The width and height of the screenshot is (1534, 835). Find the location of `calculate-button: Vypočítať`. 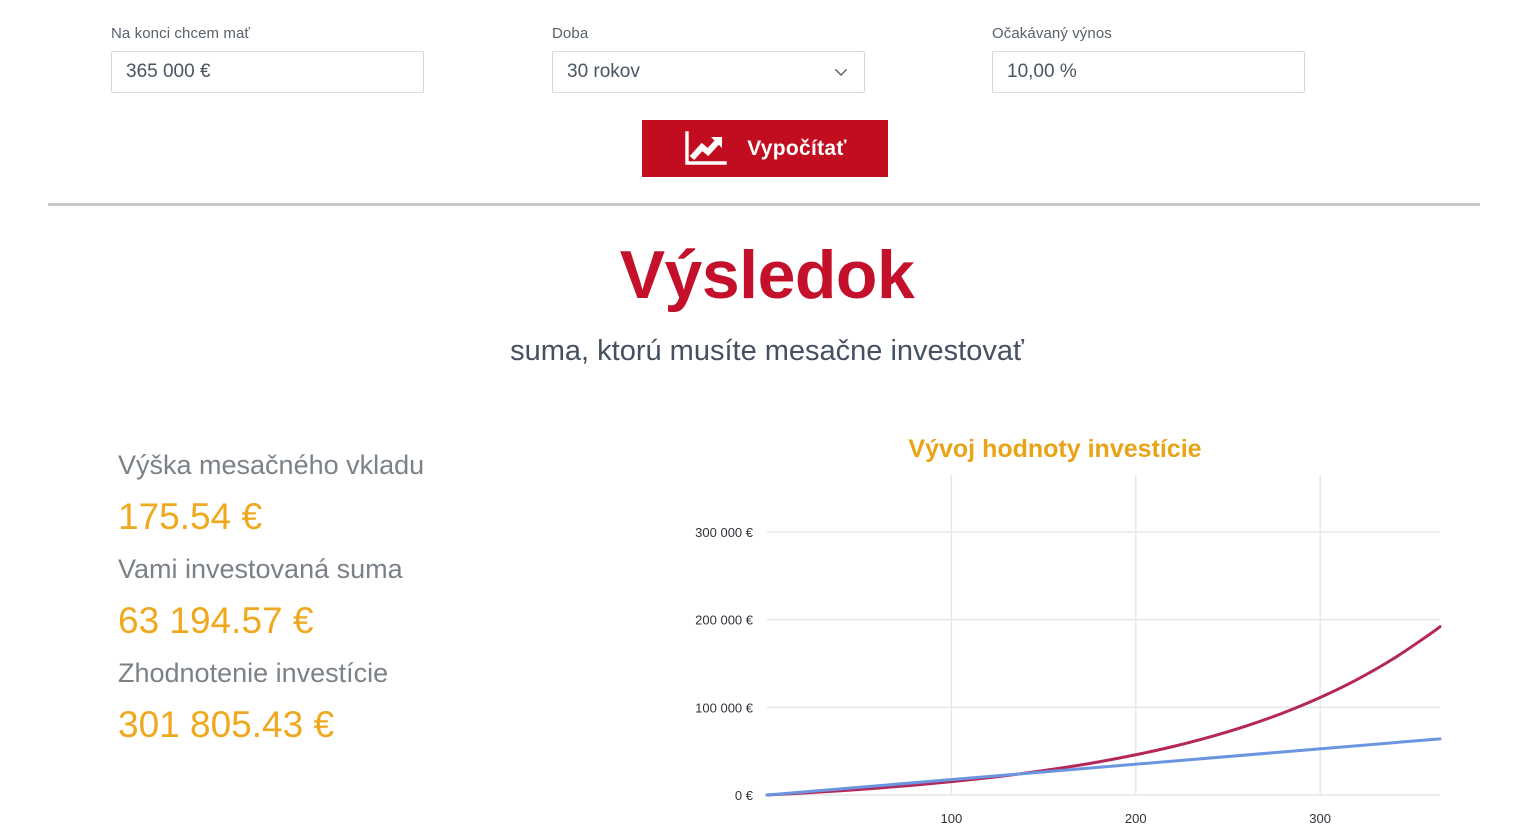

calculate-button: Vypočítať is located at coordinates (765, 148).